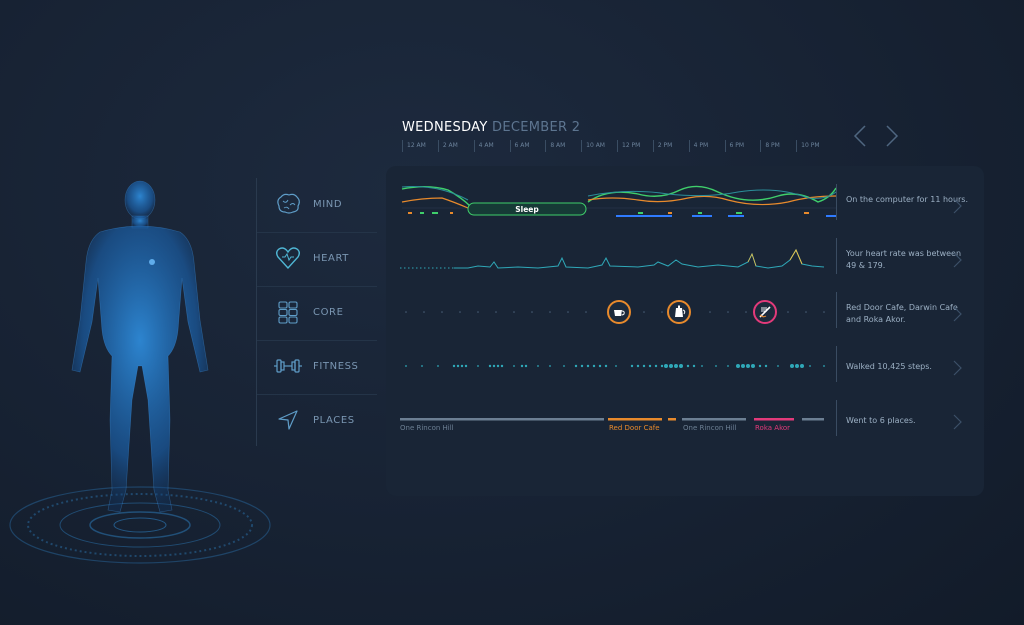 The width and height of the screenshot is (1024, 625). What do you see at coordinates (628, 146) in the screenshot?
I see `time-axis-tick: 12 PM` at bounding box center [628, 146].